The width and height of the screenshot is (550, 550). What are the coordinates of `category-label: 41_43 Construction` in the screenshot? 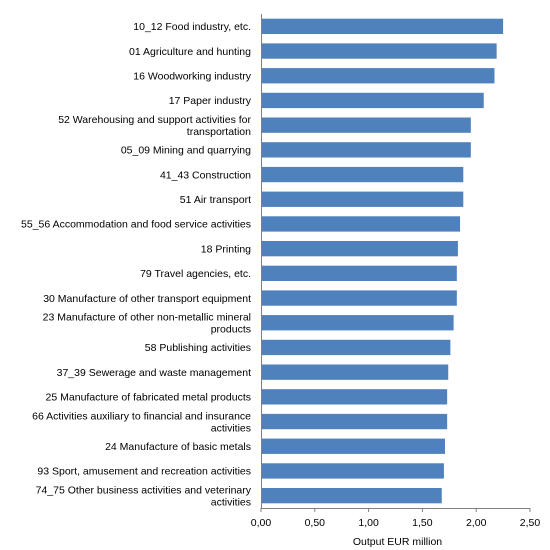 It's located at (205, 175).